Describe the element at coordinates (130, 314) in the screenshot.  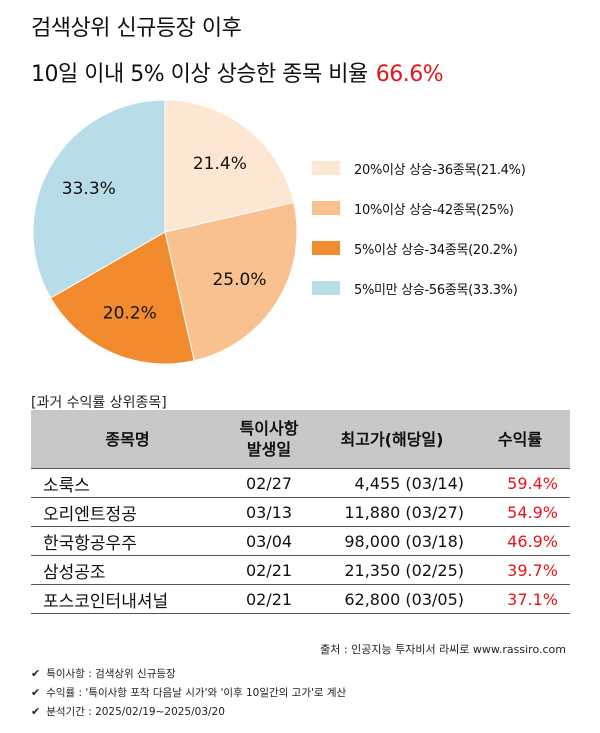
I see `pie-data-label: 20.2%` at that location.